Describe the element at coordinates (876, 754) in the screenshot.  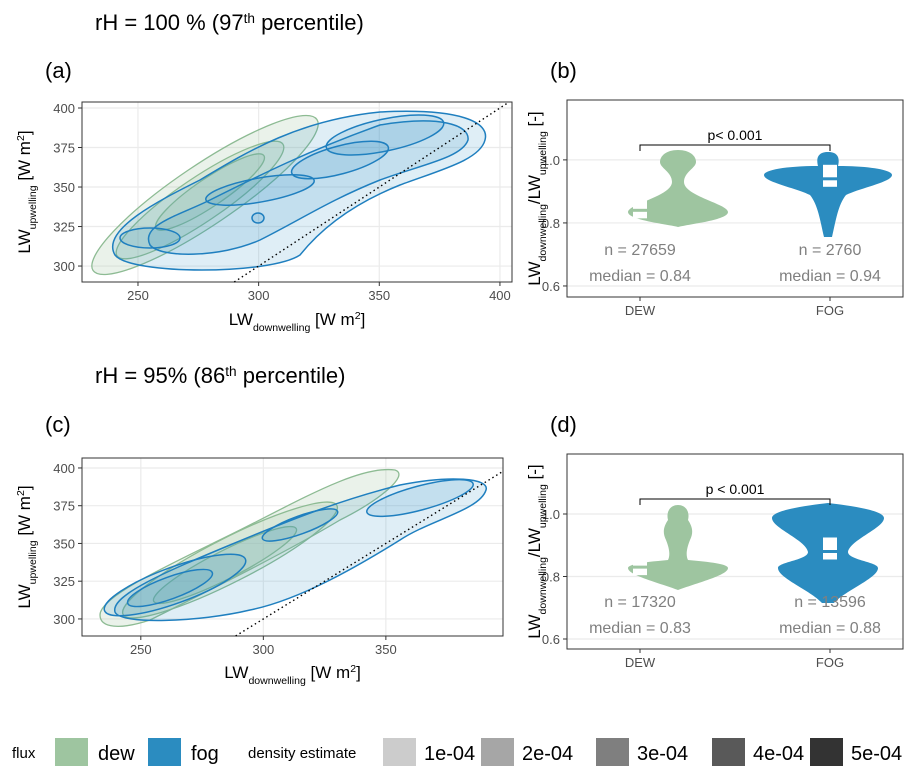
I see `legend-label: 5e-04` at that location.